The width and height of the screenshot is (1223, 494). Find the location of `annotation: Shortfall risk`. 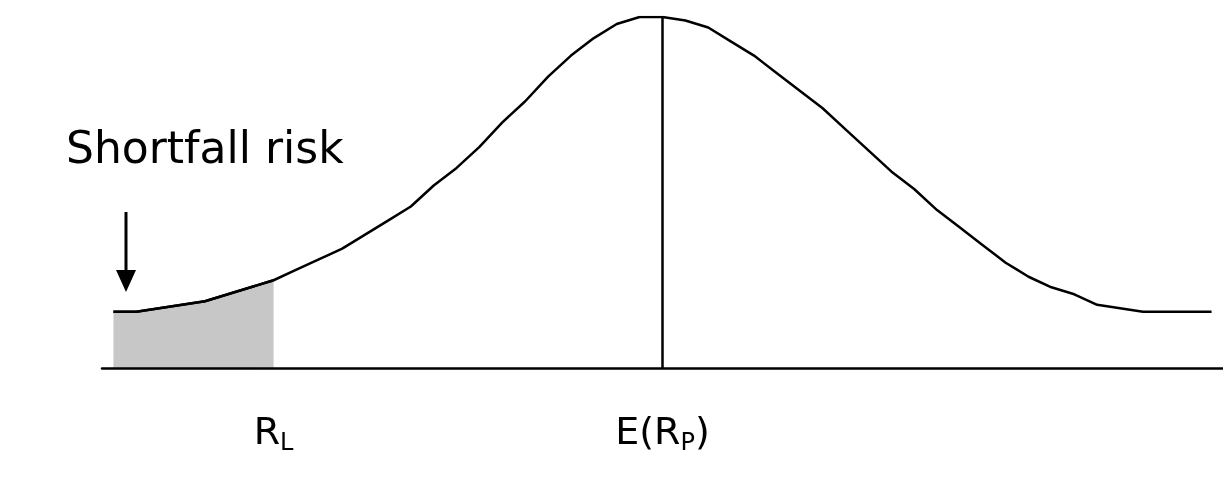

annotation: Shortfall risk is located at coordinates (205, 148).